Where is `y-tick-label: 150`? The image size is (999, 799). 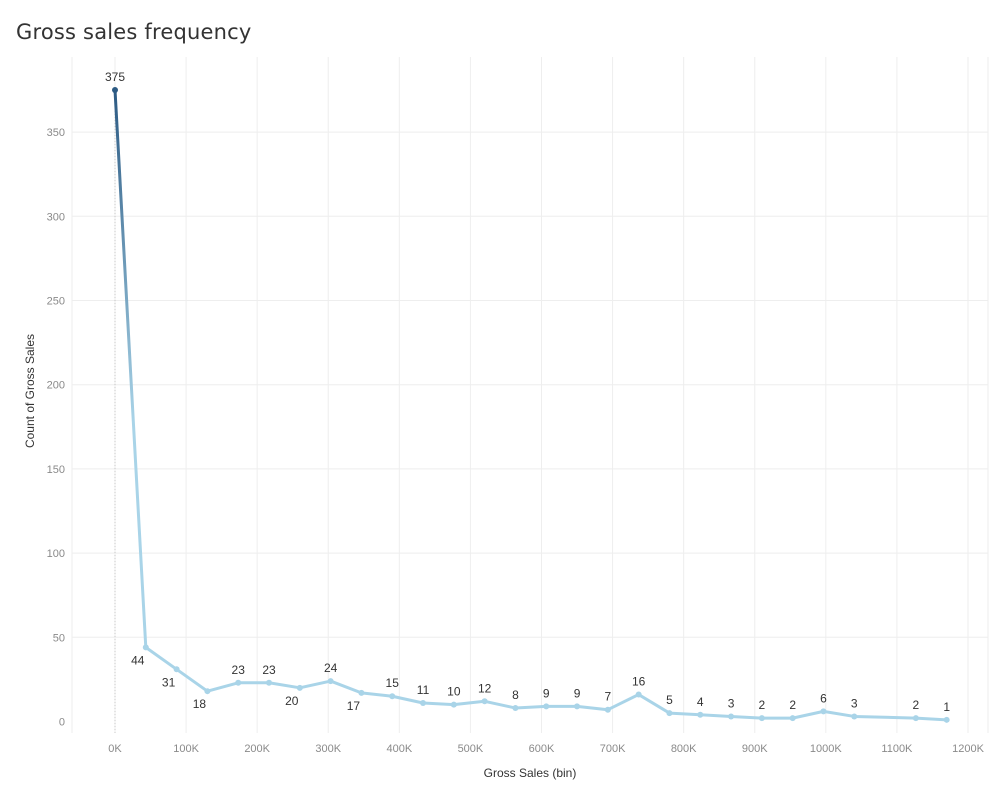
y-tick-label: 150 is located at coordinates (56, 470).